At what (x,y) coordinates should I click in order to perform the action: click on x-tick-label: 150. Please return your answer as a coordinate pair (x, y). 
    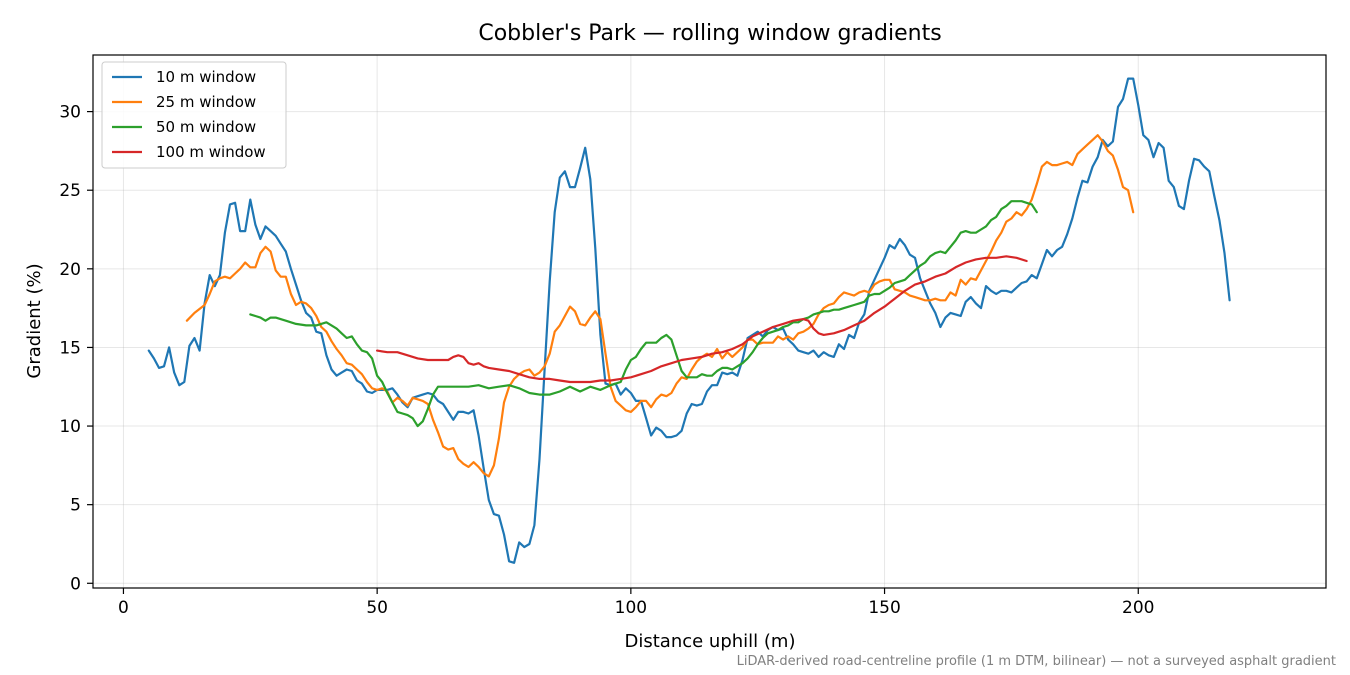
    Looking at the image, I should click on (884, 608).